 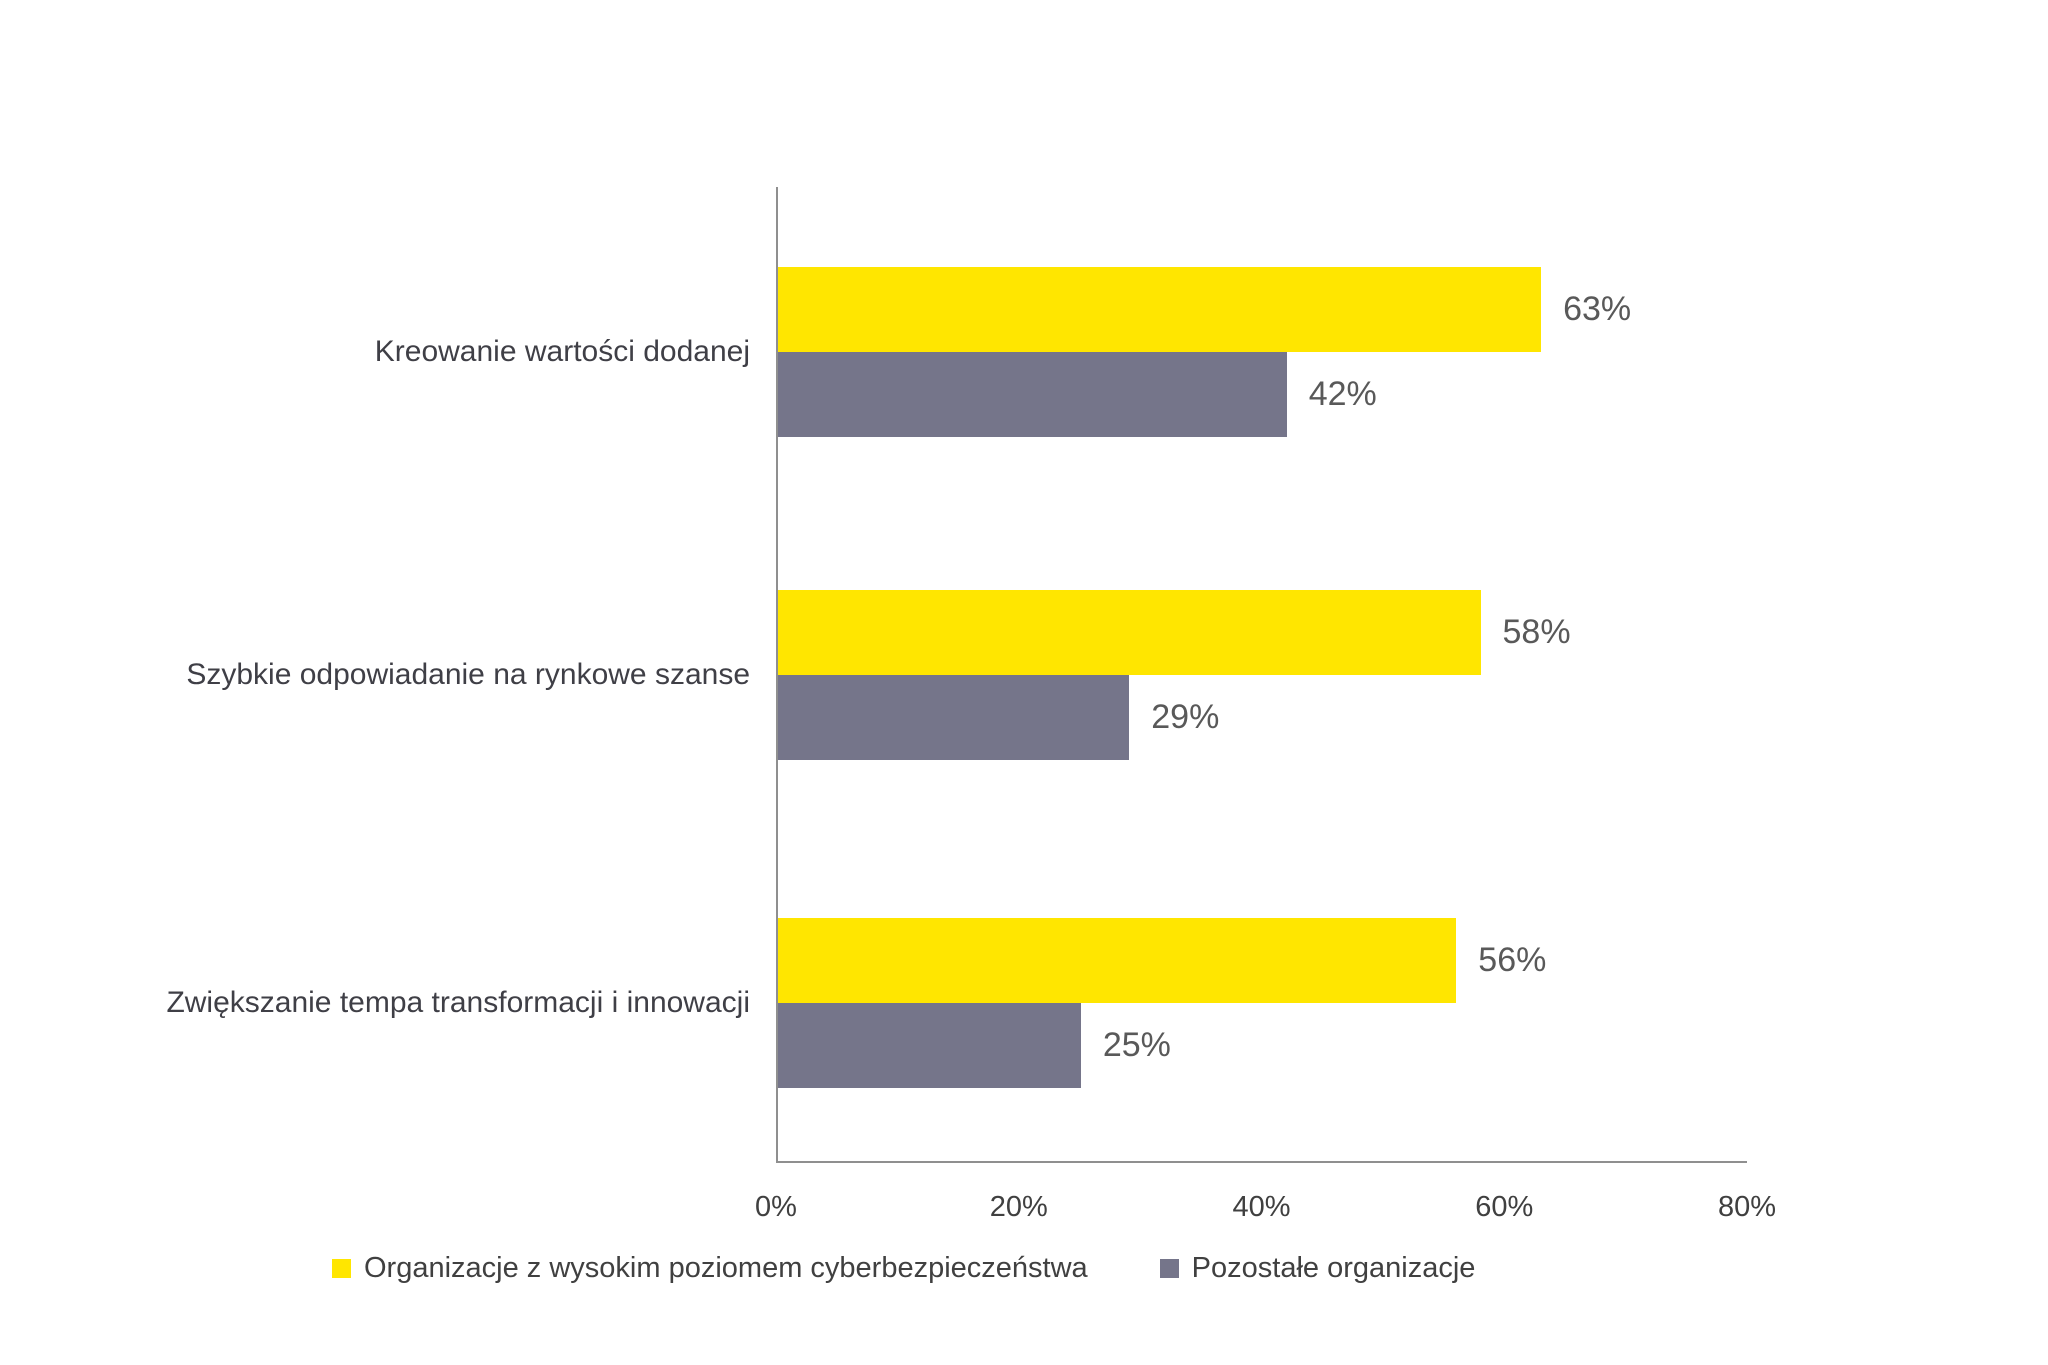 I want to click on legend-swatch-gray-icon, so click(x=1169, y=1268).